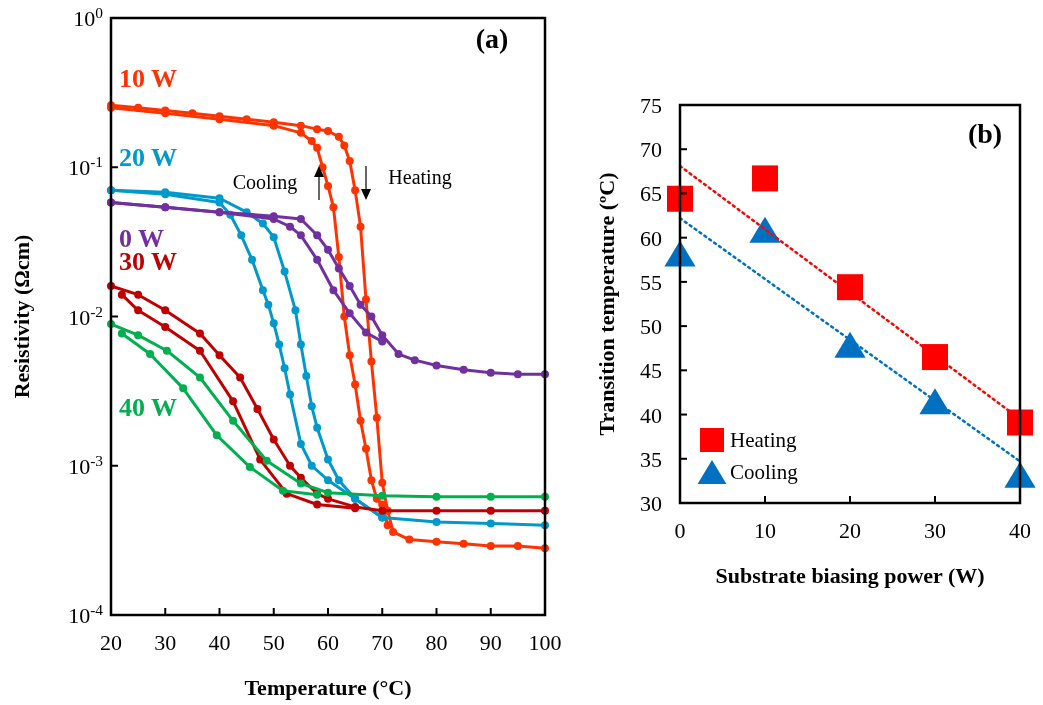  Describe the element at coordinates (420, 177) in the screenshot. I see `annotation: Heating` at that location.